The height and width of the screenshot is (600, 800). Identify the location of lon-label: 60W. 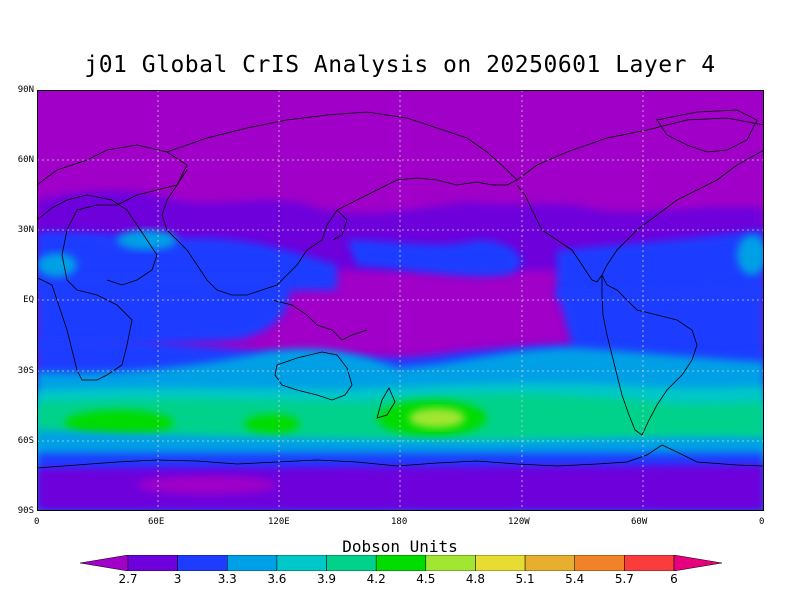
(639, 522).